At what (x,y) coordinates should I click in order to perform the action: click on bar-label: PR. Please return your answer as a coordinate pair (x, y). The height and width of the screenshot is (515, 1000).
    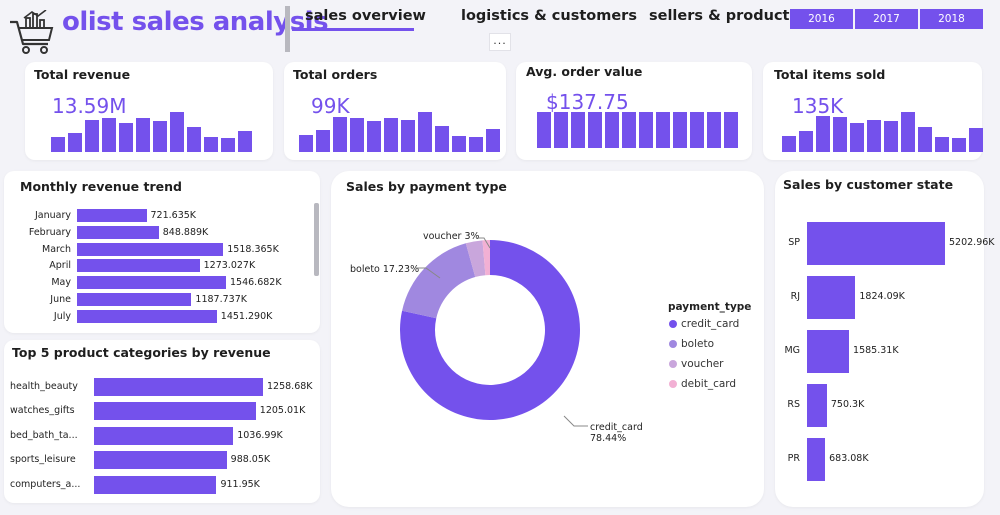
    Looking at the image, I should click on (793, 458).